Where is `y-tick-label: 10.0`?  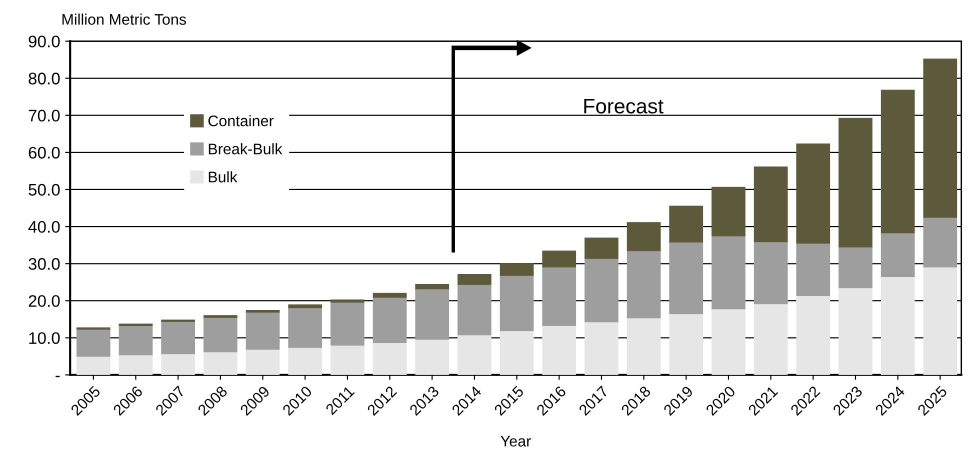
y-tick-label: 10.0 is located at coordinates (44, 338).